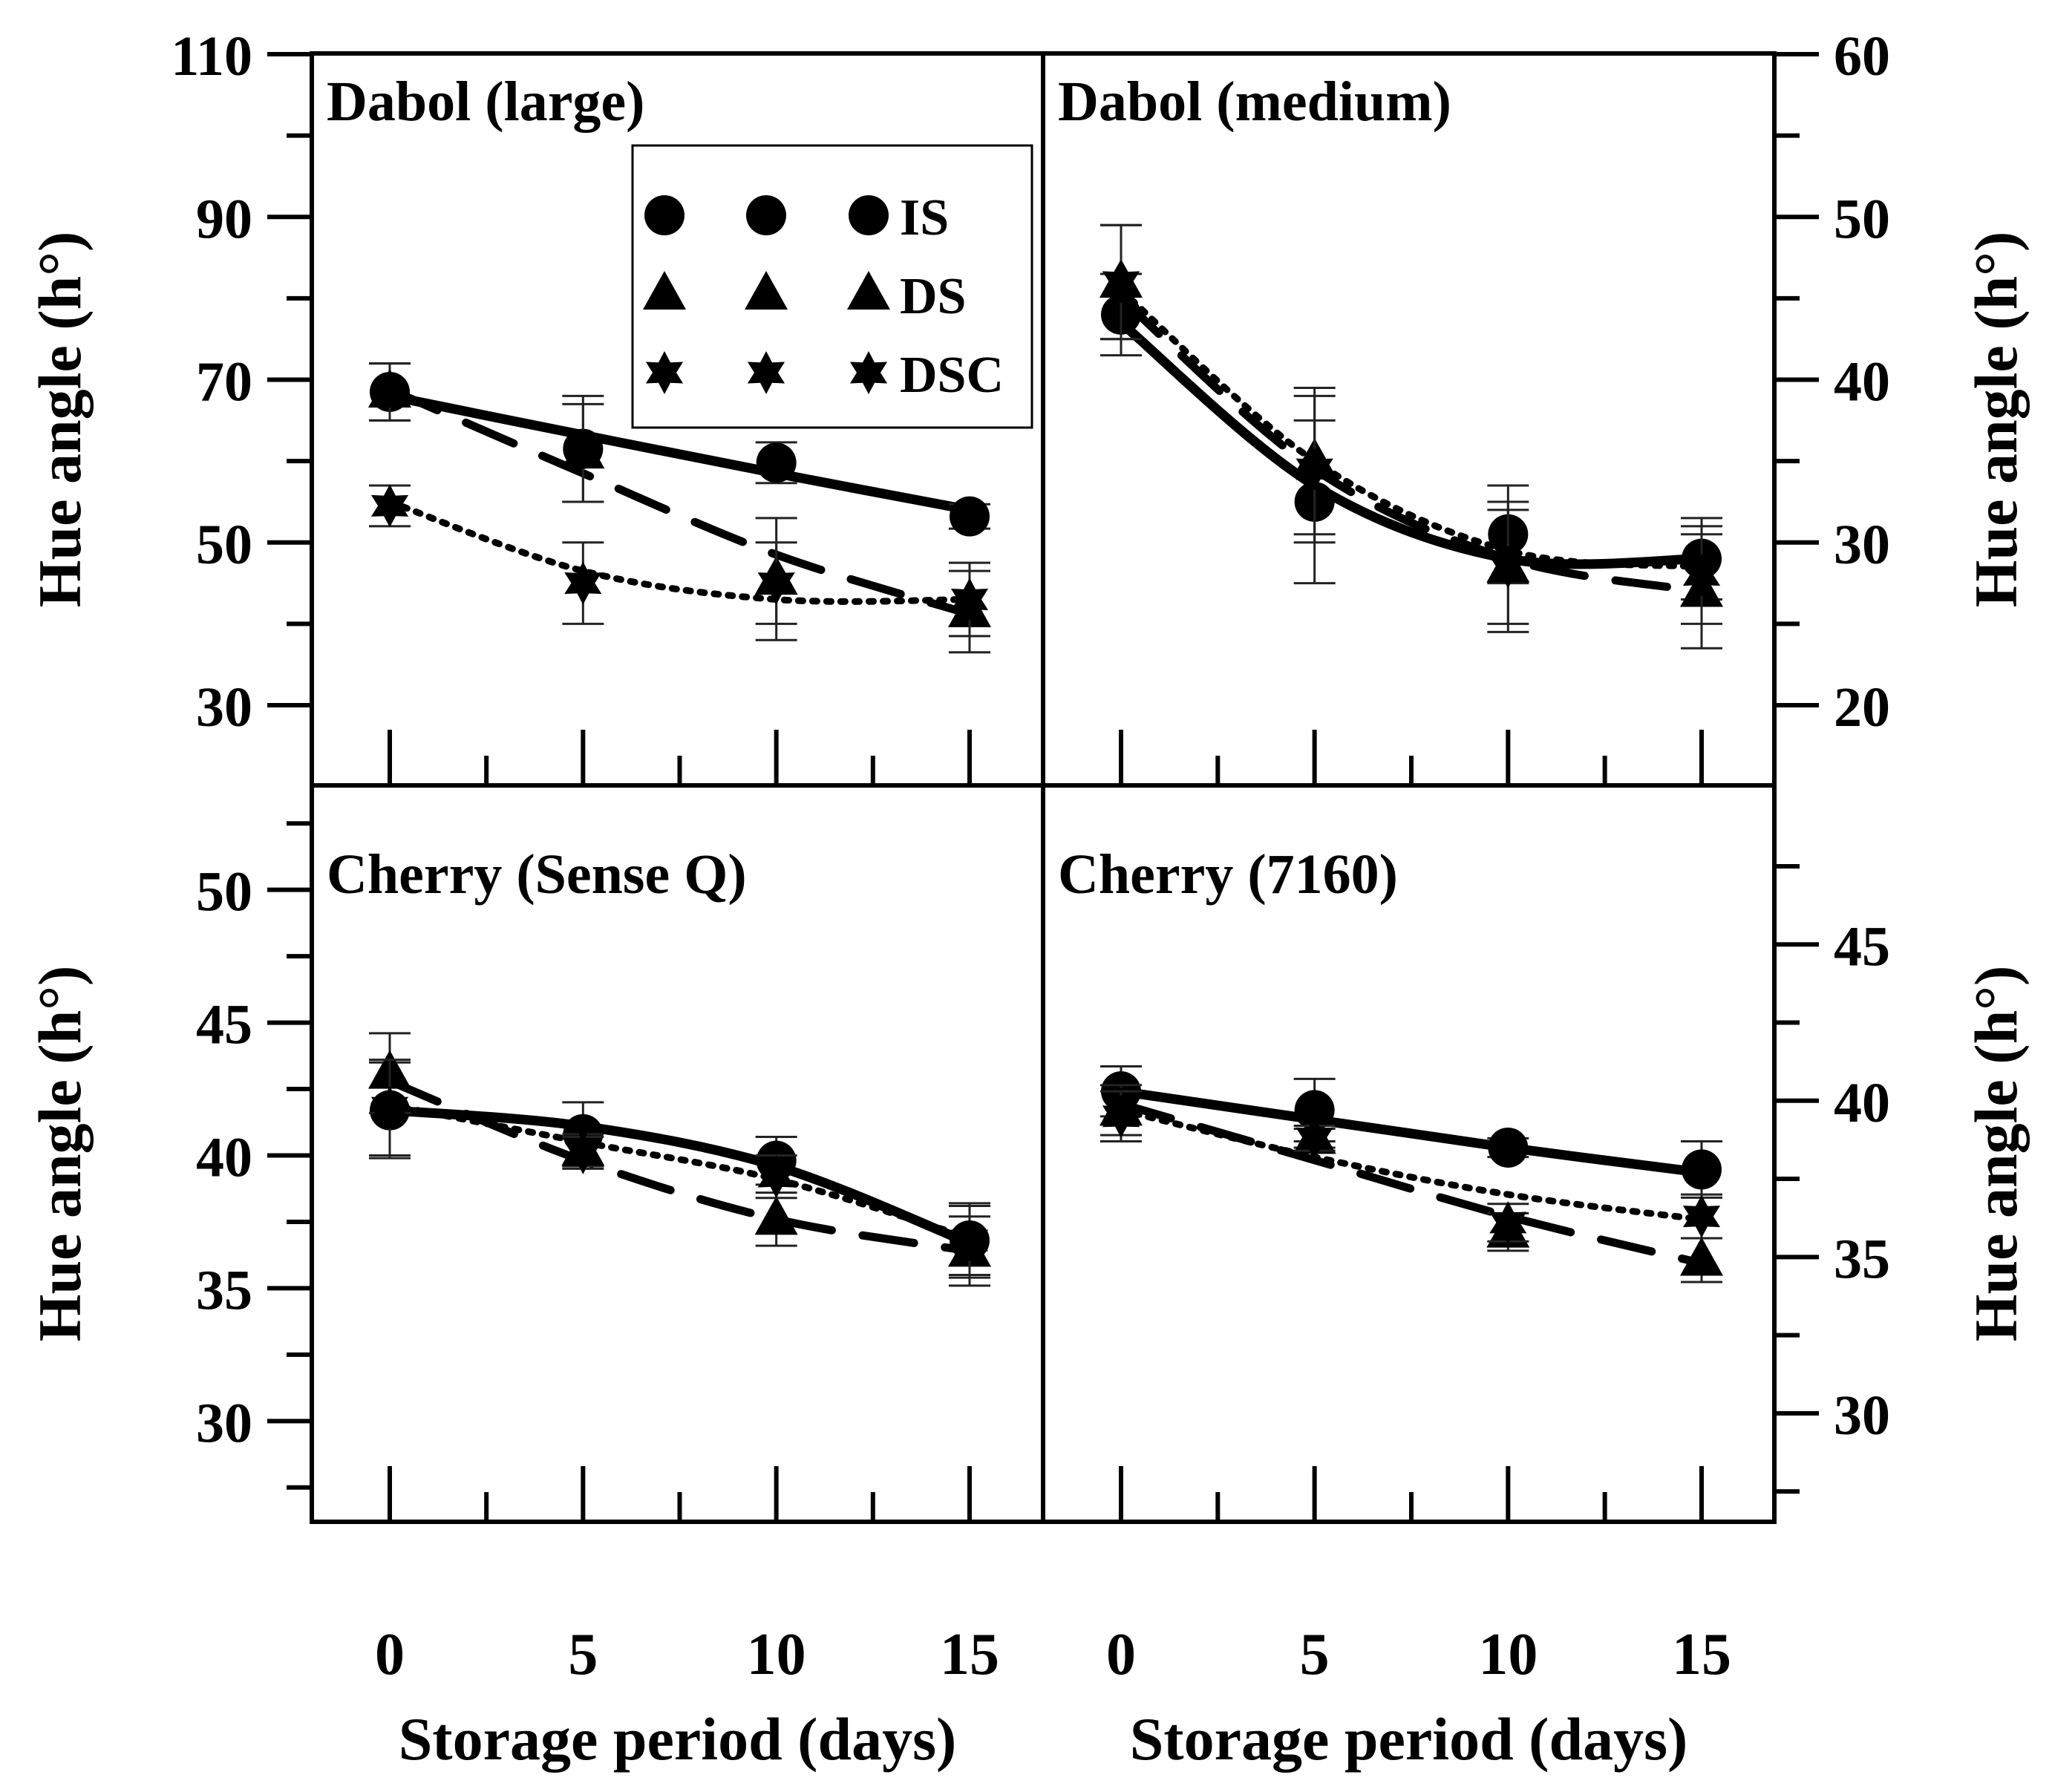 The height and width of the screenshot is (1792, 2052). What do you see at coordinates (537, 874) in the screenshot?
I see `panel-title: Cherry (Sense Q)` at bounding box center [537, 874].